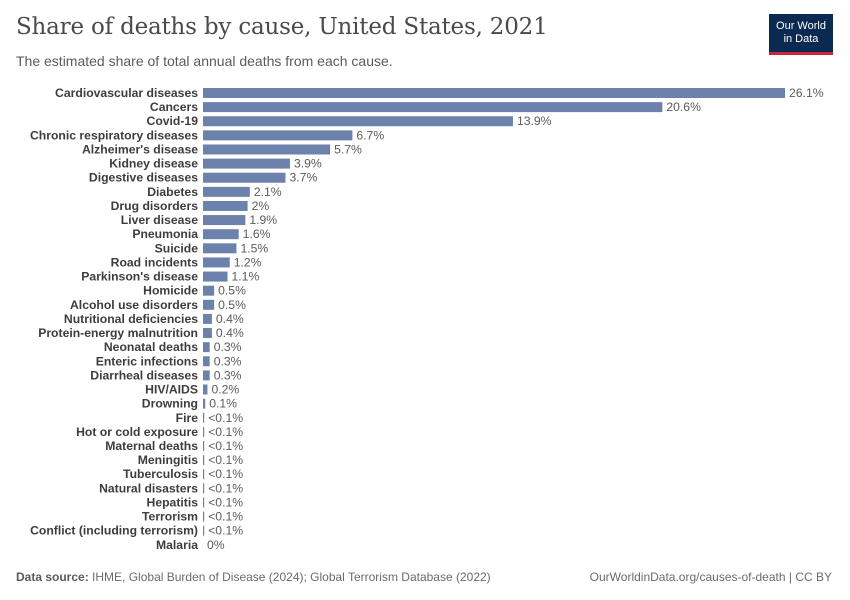 Image resolution: width=850 pixels, height=600 pixels. I want to click on category-label: Hot or cold exposure, so click(137, 432).